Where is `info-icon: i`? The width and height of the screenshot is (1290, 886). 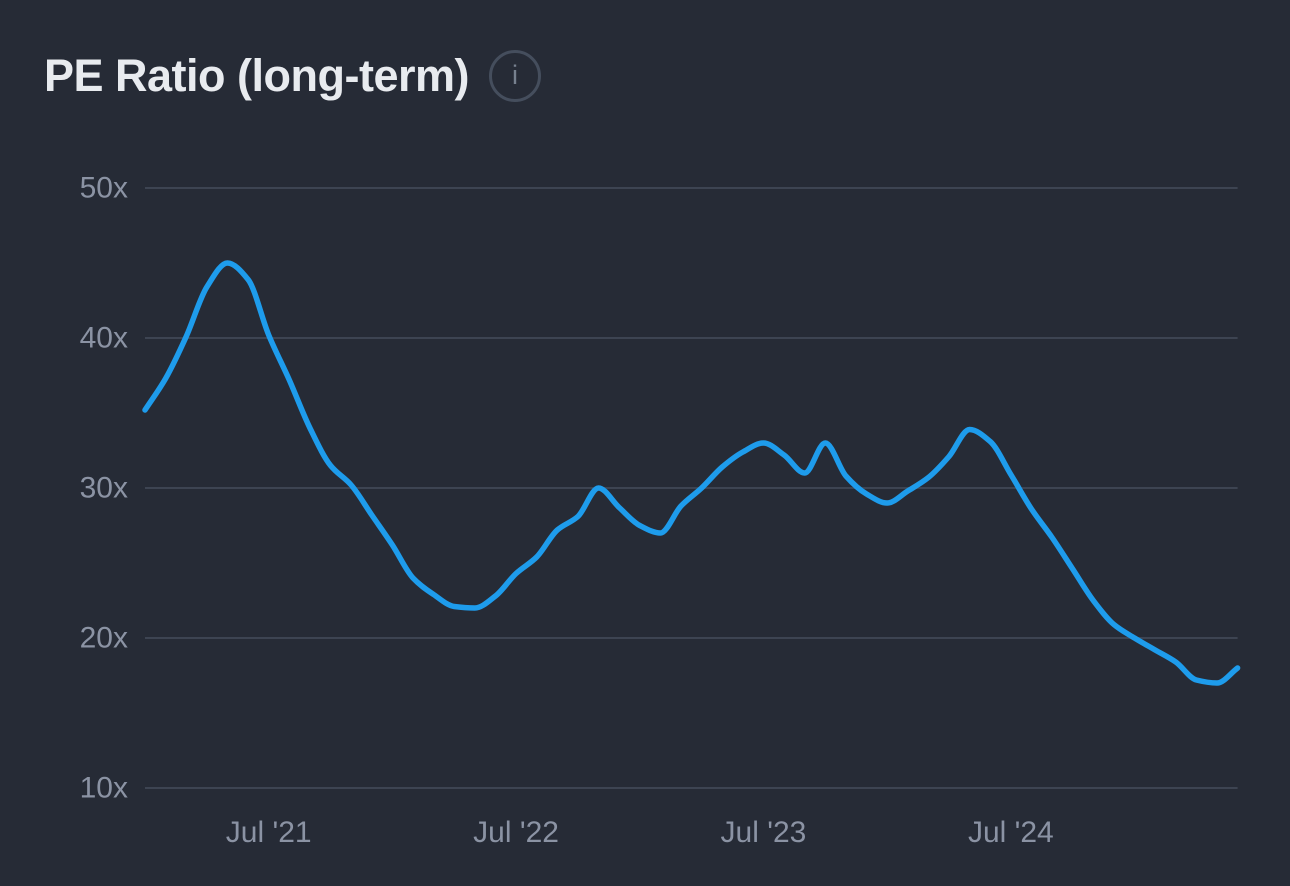 info-icon: i is located at coordinates (515, 76).